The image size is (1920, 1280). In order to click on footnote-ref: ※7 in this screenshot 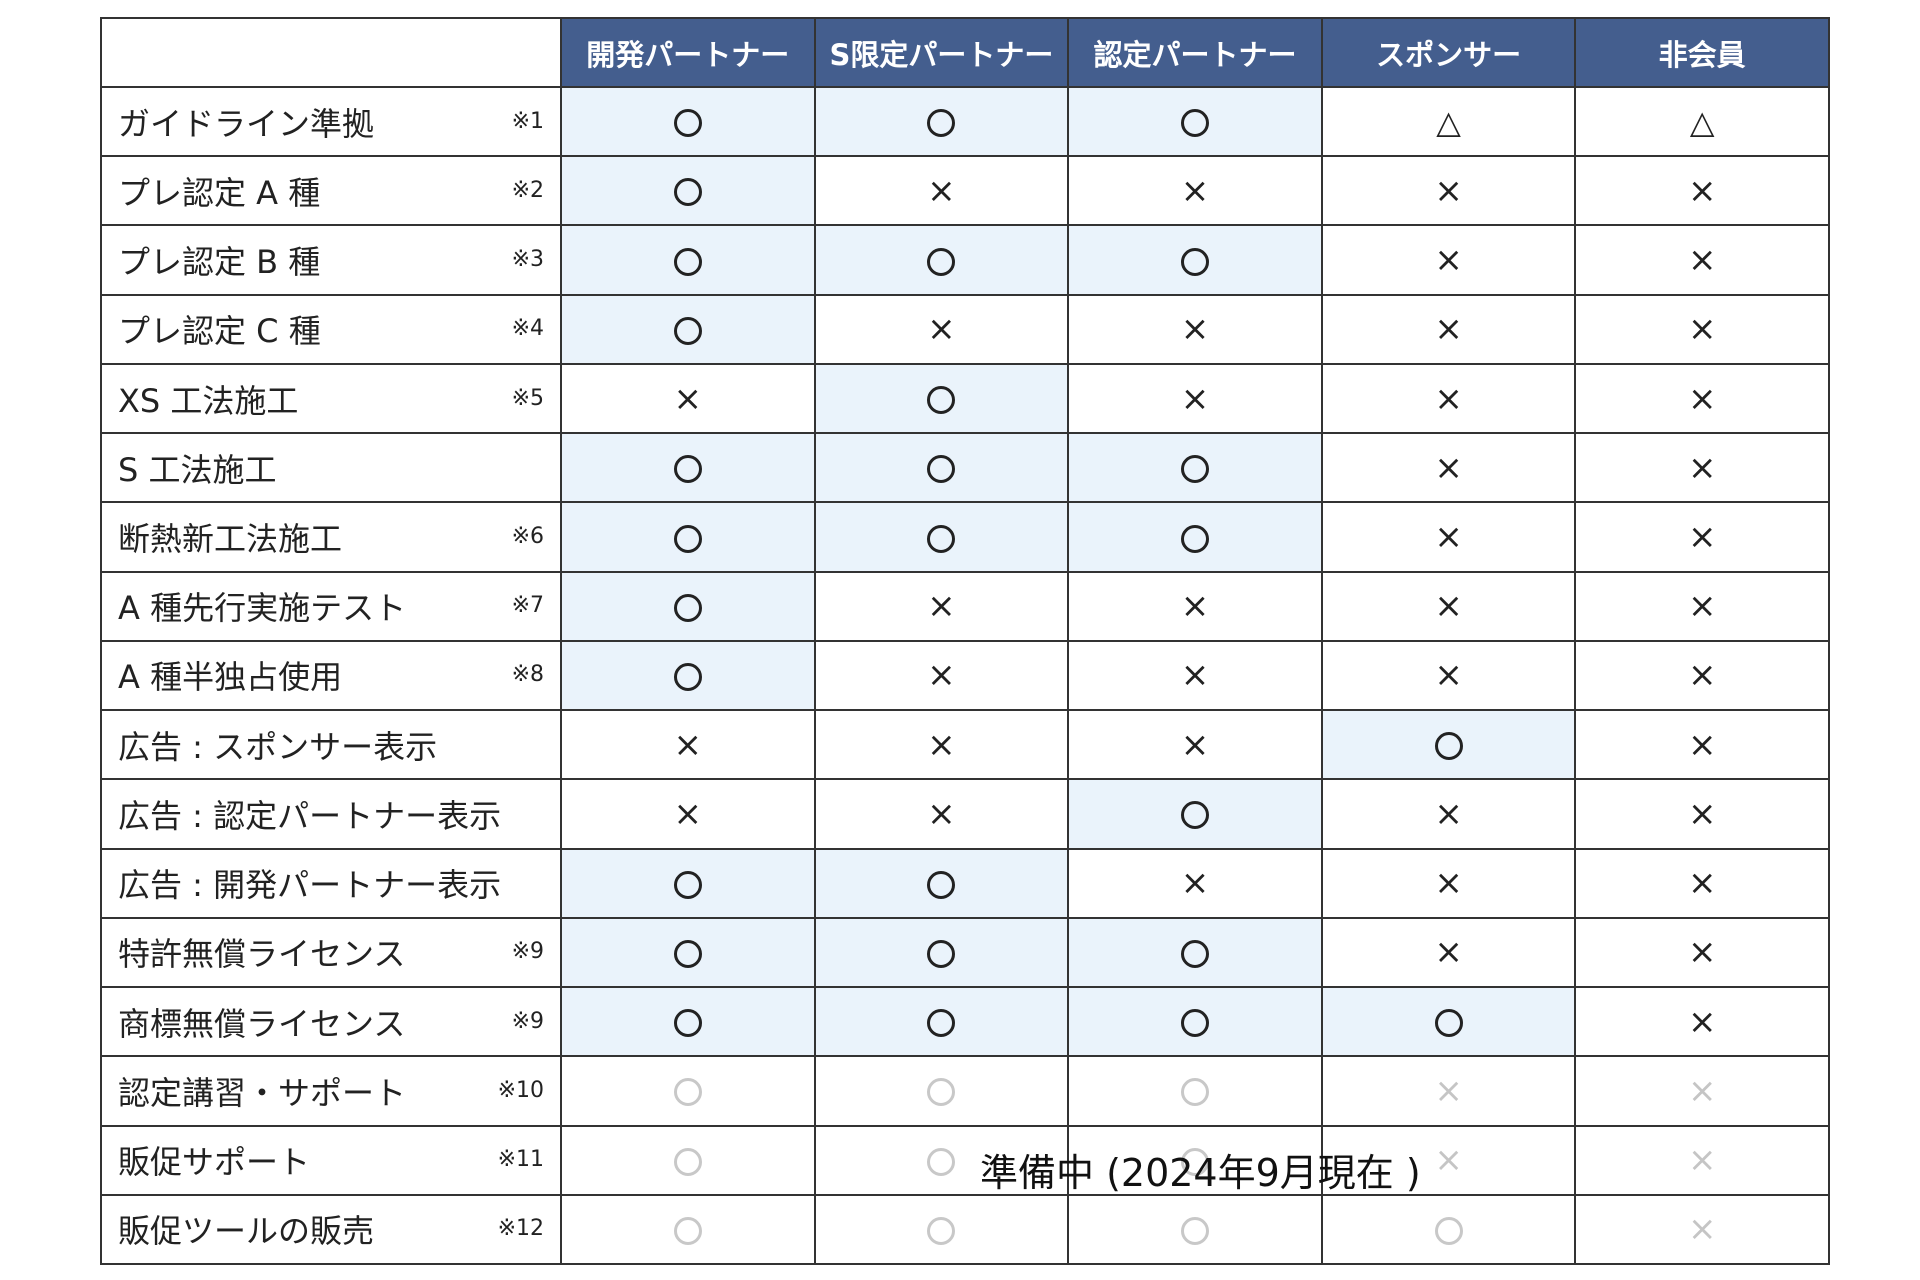, I will do `click(527, 606)`.